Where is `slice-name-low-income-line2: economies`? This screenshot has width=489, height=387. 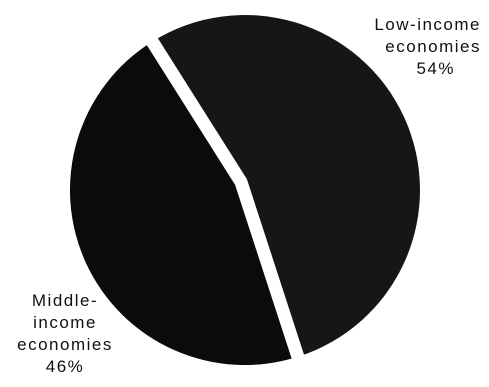
slice-name-low-income-line2: economies is located at coordinates (433, 46).